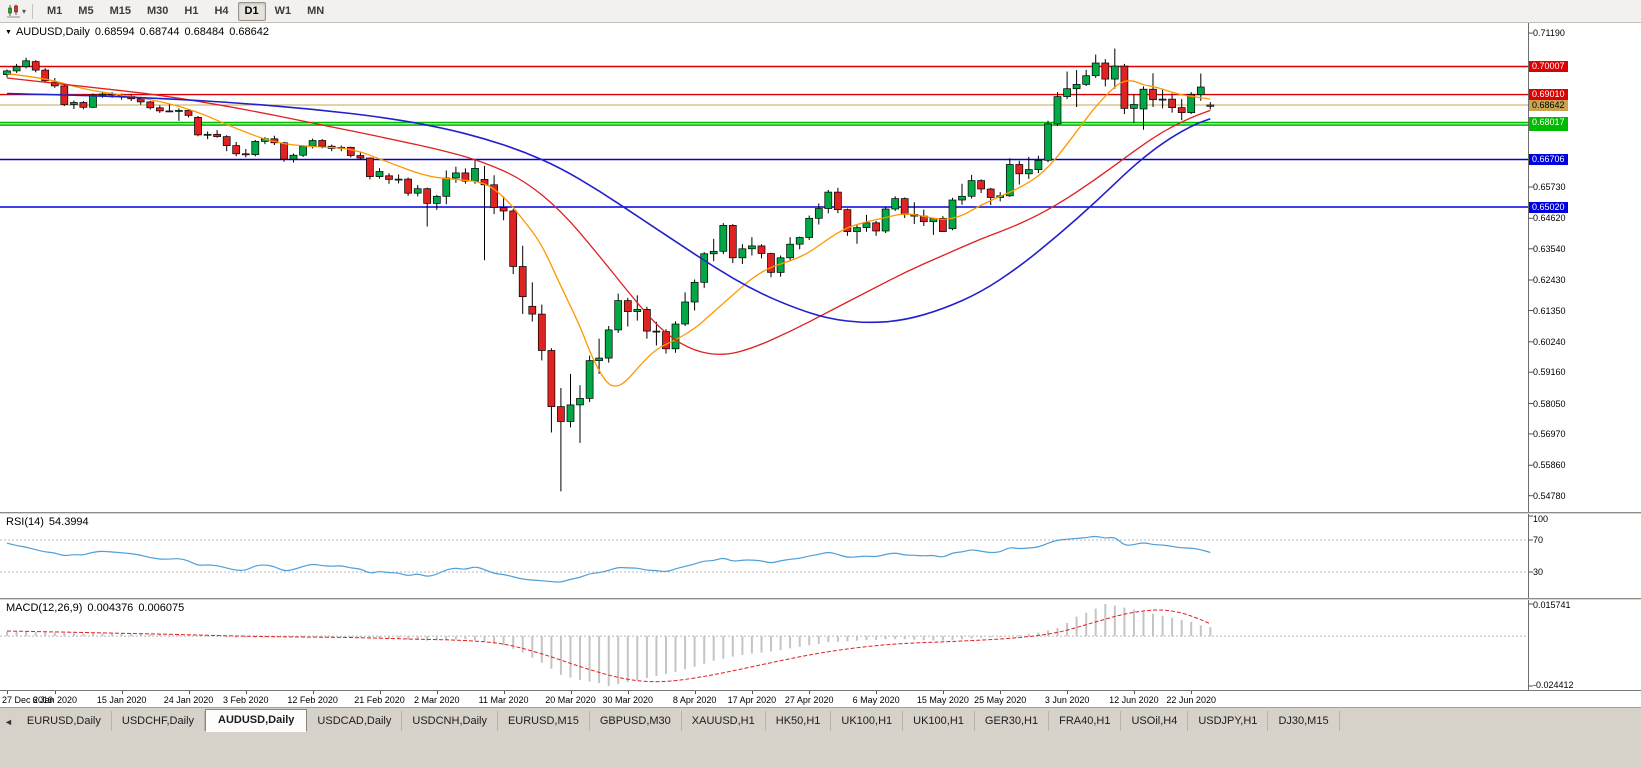  What do you see at coordinates (1000, 700) in the screenshot?
I see `date-label: 25 May 2020` at bounding box center [1000, 700].